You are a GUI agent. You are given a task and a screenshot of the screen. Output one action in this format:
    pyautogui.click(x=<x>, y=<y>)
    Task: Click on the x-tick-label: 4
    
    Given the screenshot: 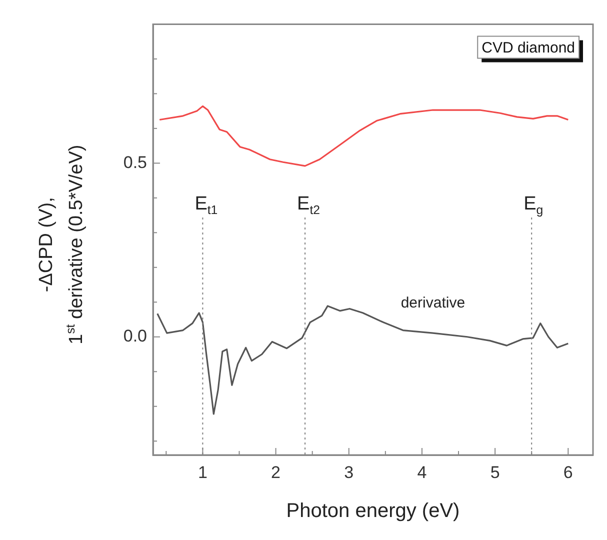 What is the action you would take?
    pyautogui.click(x=422, y=472)
    